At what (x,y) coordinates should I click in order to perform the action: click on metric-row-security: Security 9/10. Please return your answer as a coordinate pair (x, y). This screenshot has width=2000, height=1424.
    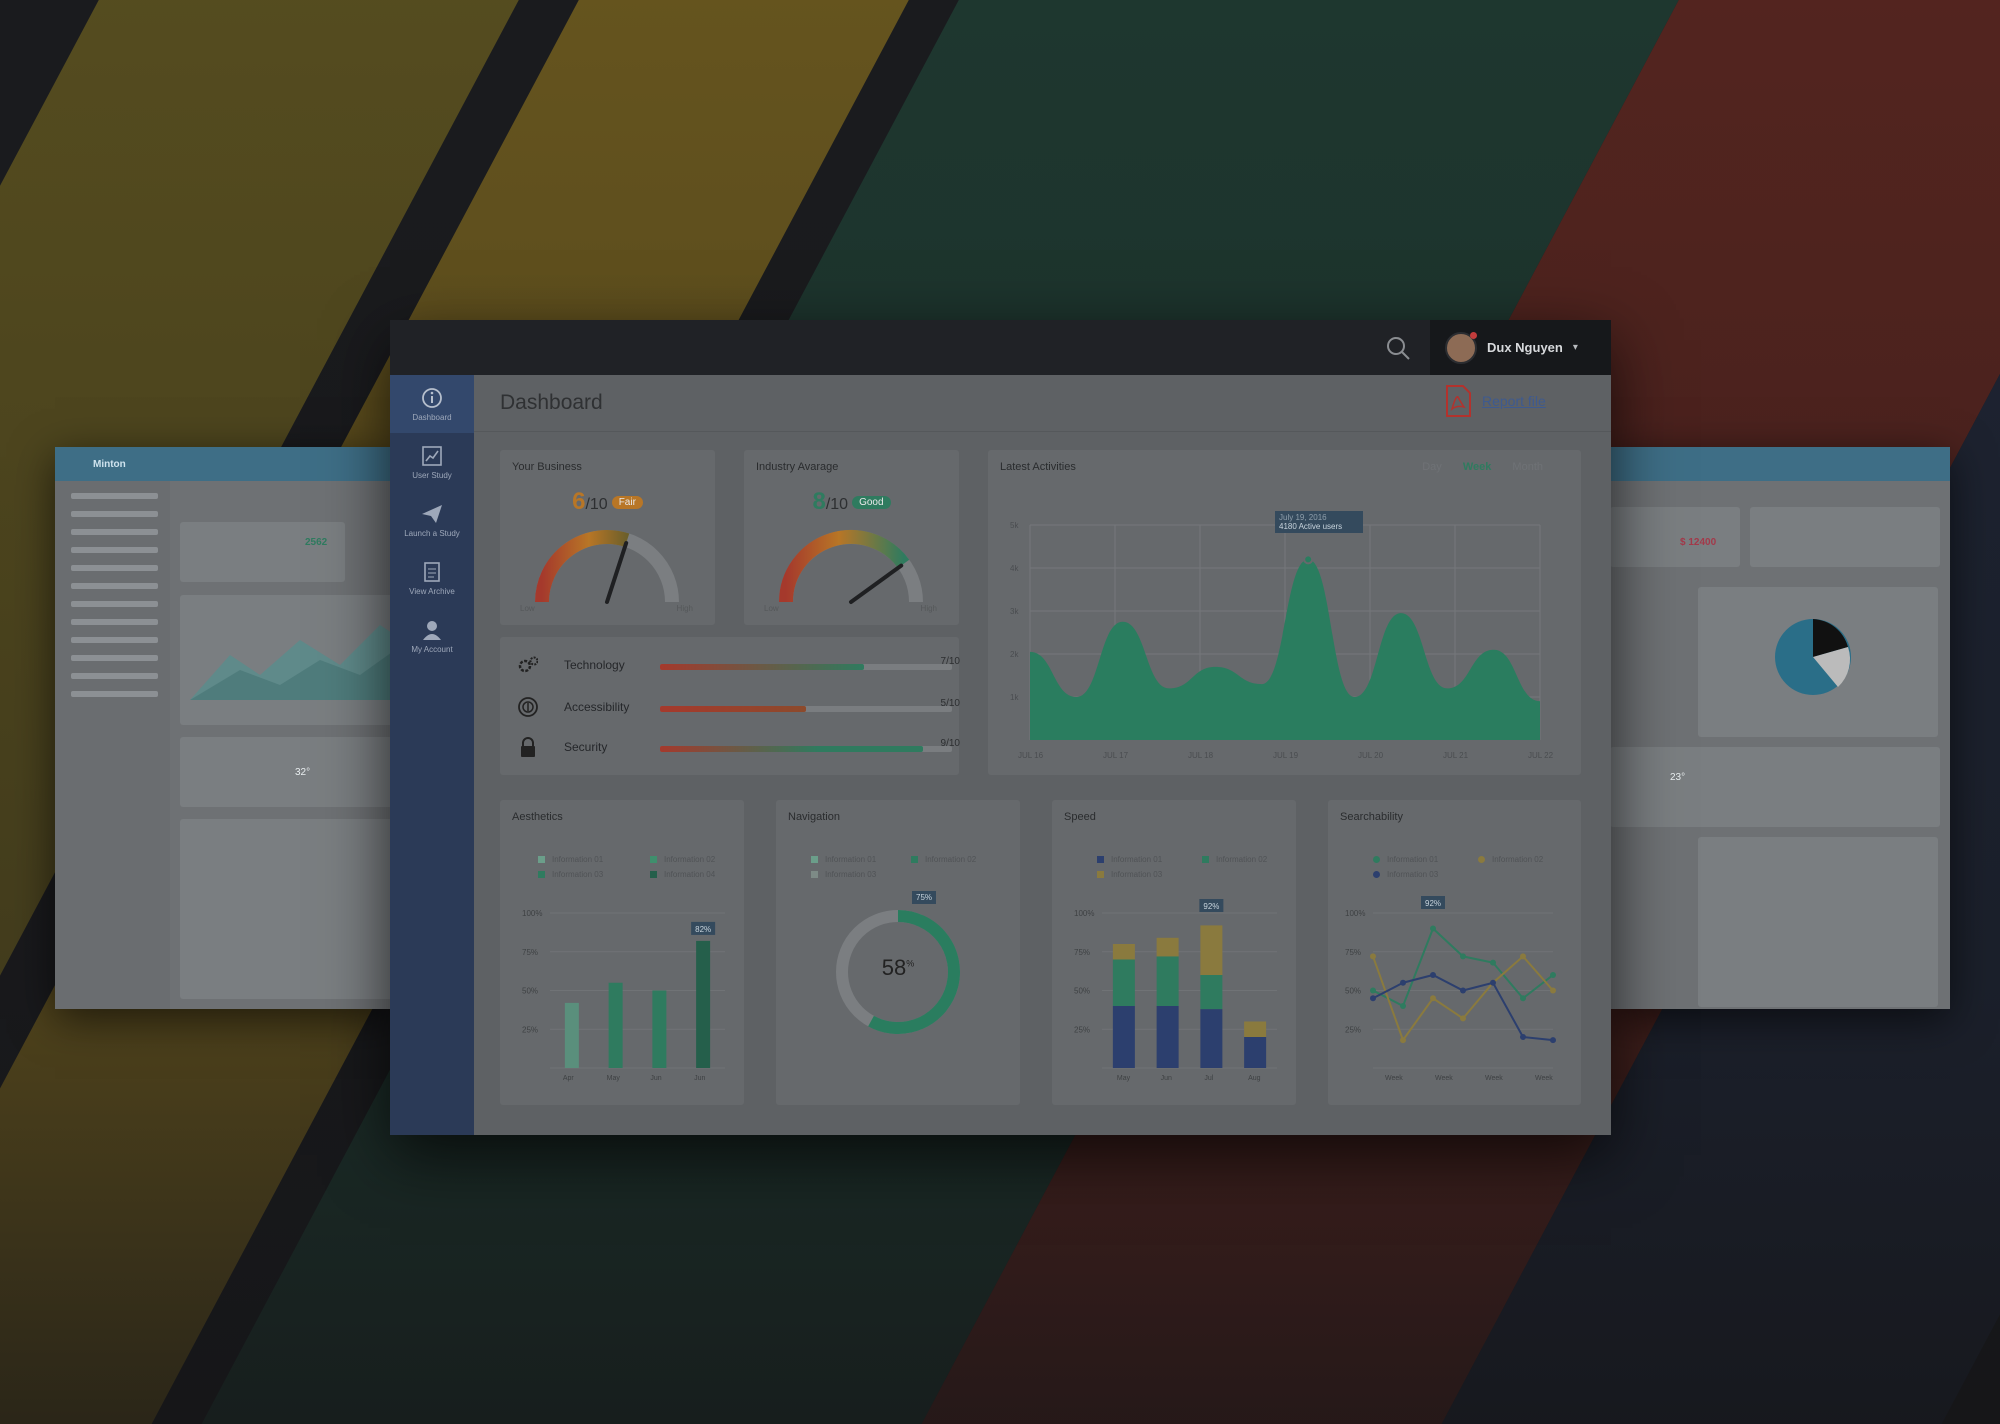
    Looking at the image, I should click on (737, 746).